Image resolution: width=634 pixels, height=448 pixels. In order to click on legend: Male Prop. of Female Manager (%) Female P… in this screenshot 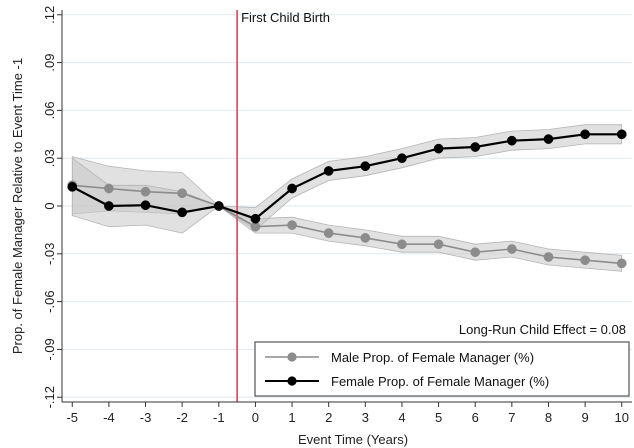, I will do `click(442, 369)`.